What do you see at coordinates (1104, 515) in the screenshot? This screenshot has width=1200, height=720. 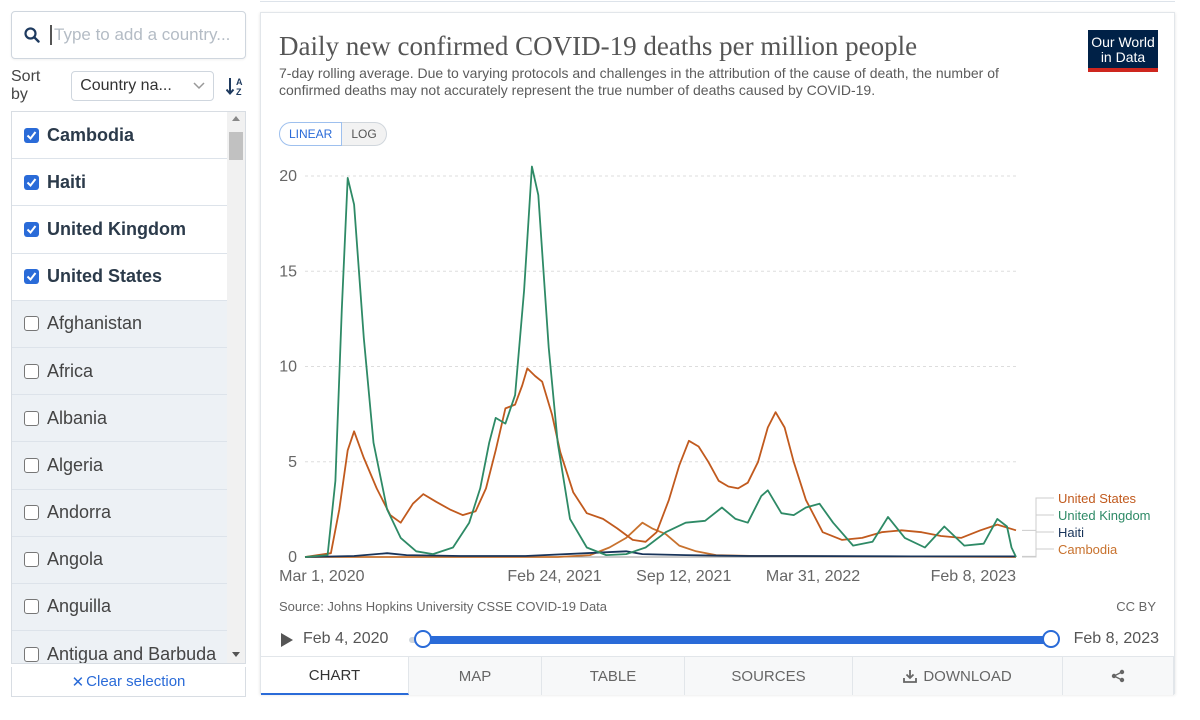 I see `legend-label: United Kingdom` at bounding box center [1104, 515].